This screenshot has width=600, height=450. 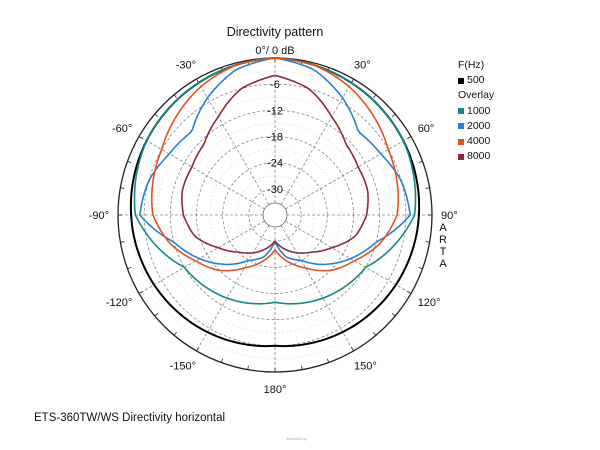 I want to click on legend-item: 8000, so click(x=476, y=156).